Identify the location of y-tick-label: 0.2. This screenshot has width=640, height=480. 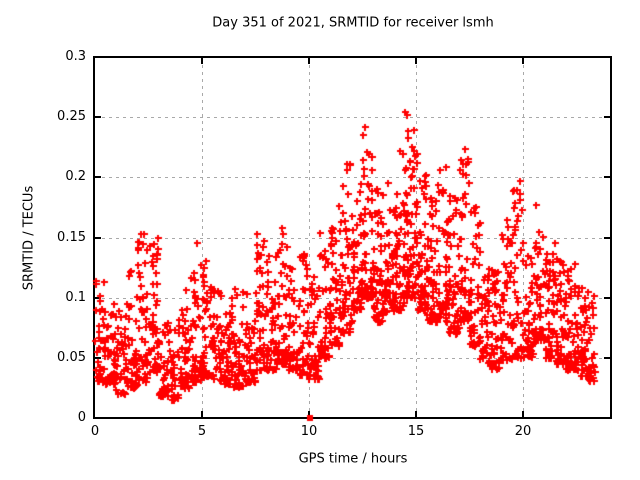
(75, 176).